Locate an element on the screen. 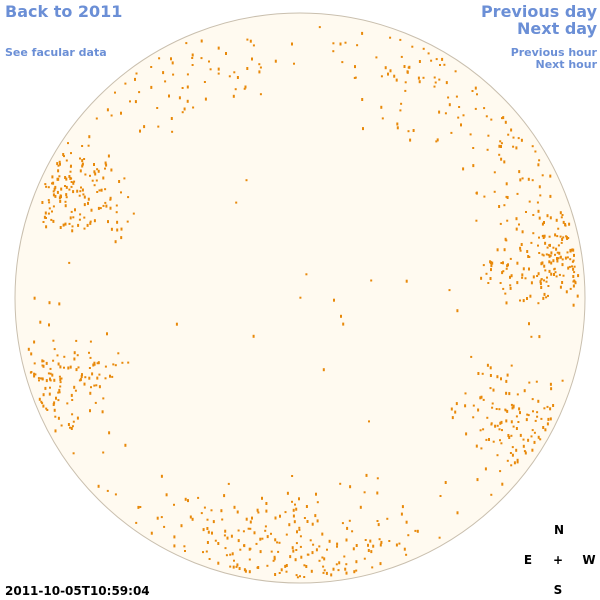  back-link: Back to 2011 is located at coordinates (63, 11).